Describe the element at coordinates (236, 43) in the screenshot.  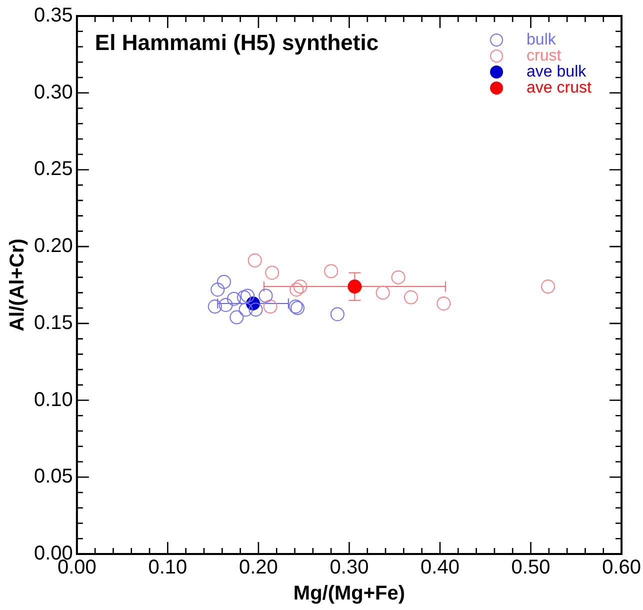
I see `text: El Hammami (H5) synthetic` at that location.